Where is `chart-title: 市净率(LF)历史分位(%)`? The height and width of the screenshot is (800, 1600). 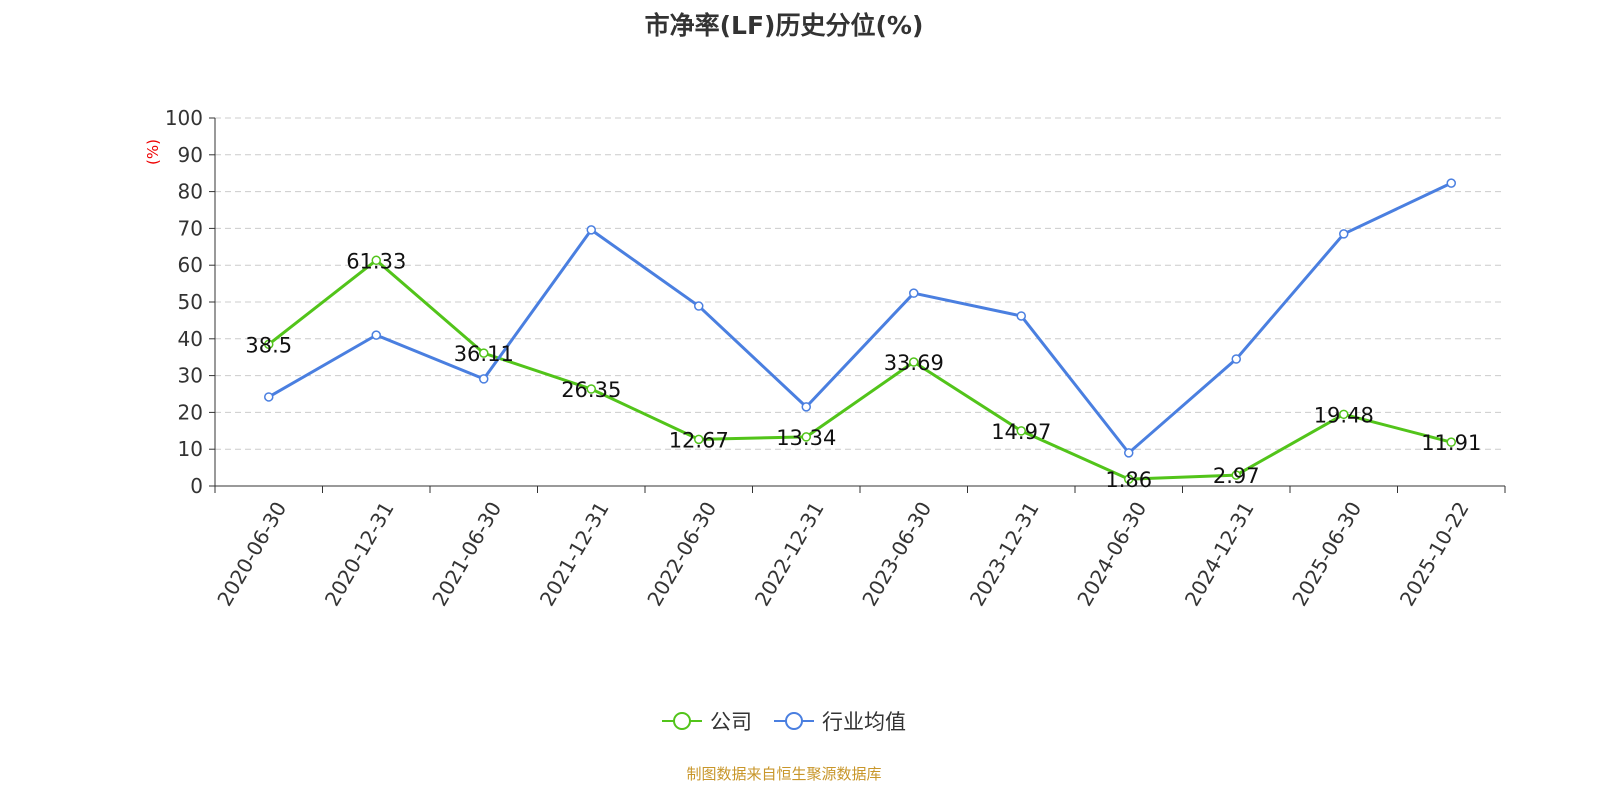
chart-title: 市净率(LF)历史分位(%) is located at coordinates (784, 25).